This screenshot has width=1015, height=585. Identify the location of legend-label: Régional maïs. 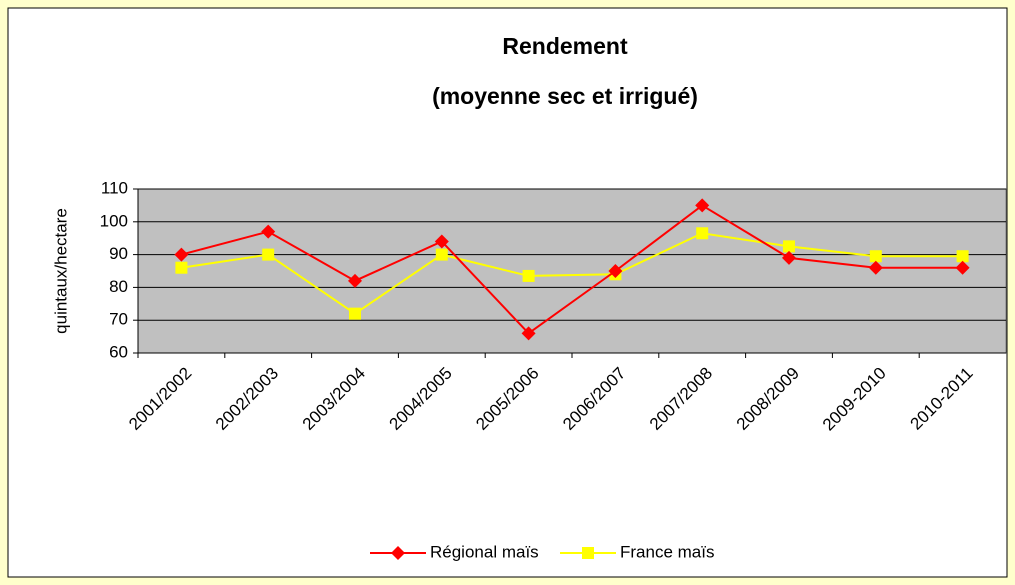
(484, 551).